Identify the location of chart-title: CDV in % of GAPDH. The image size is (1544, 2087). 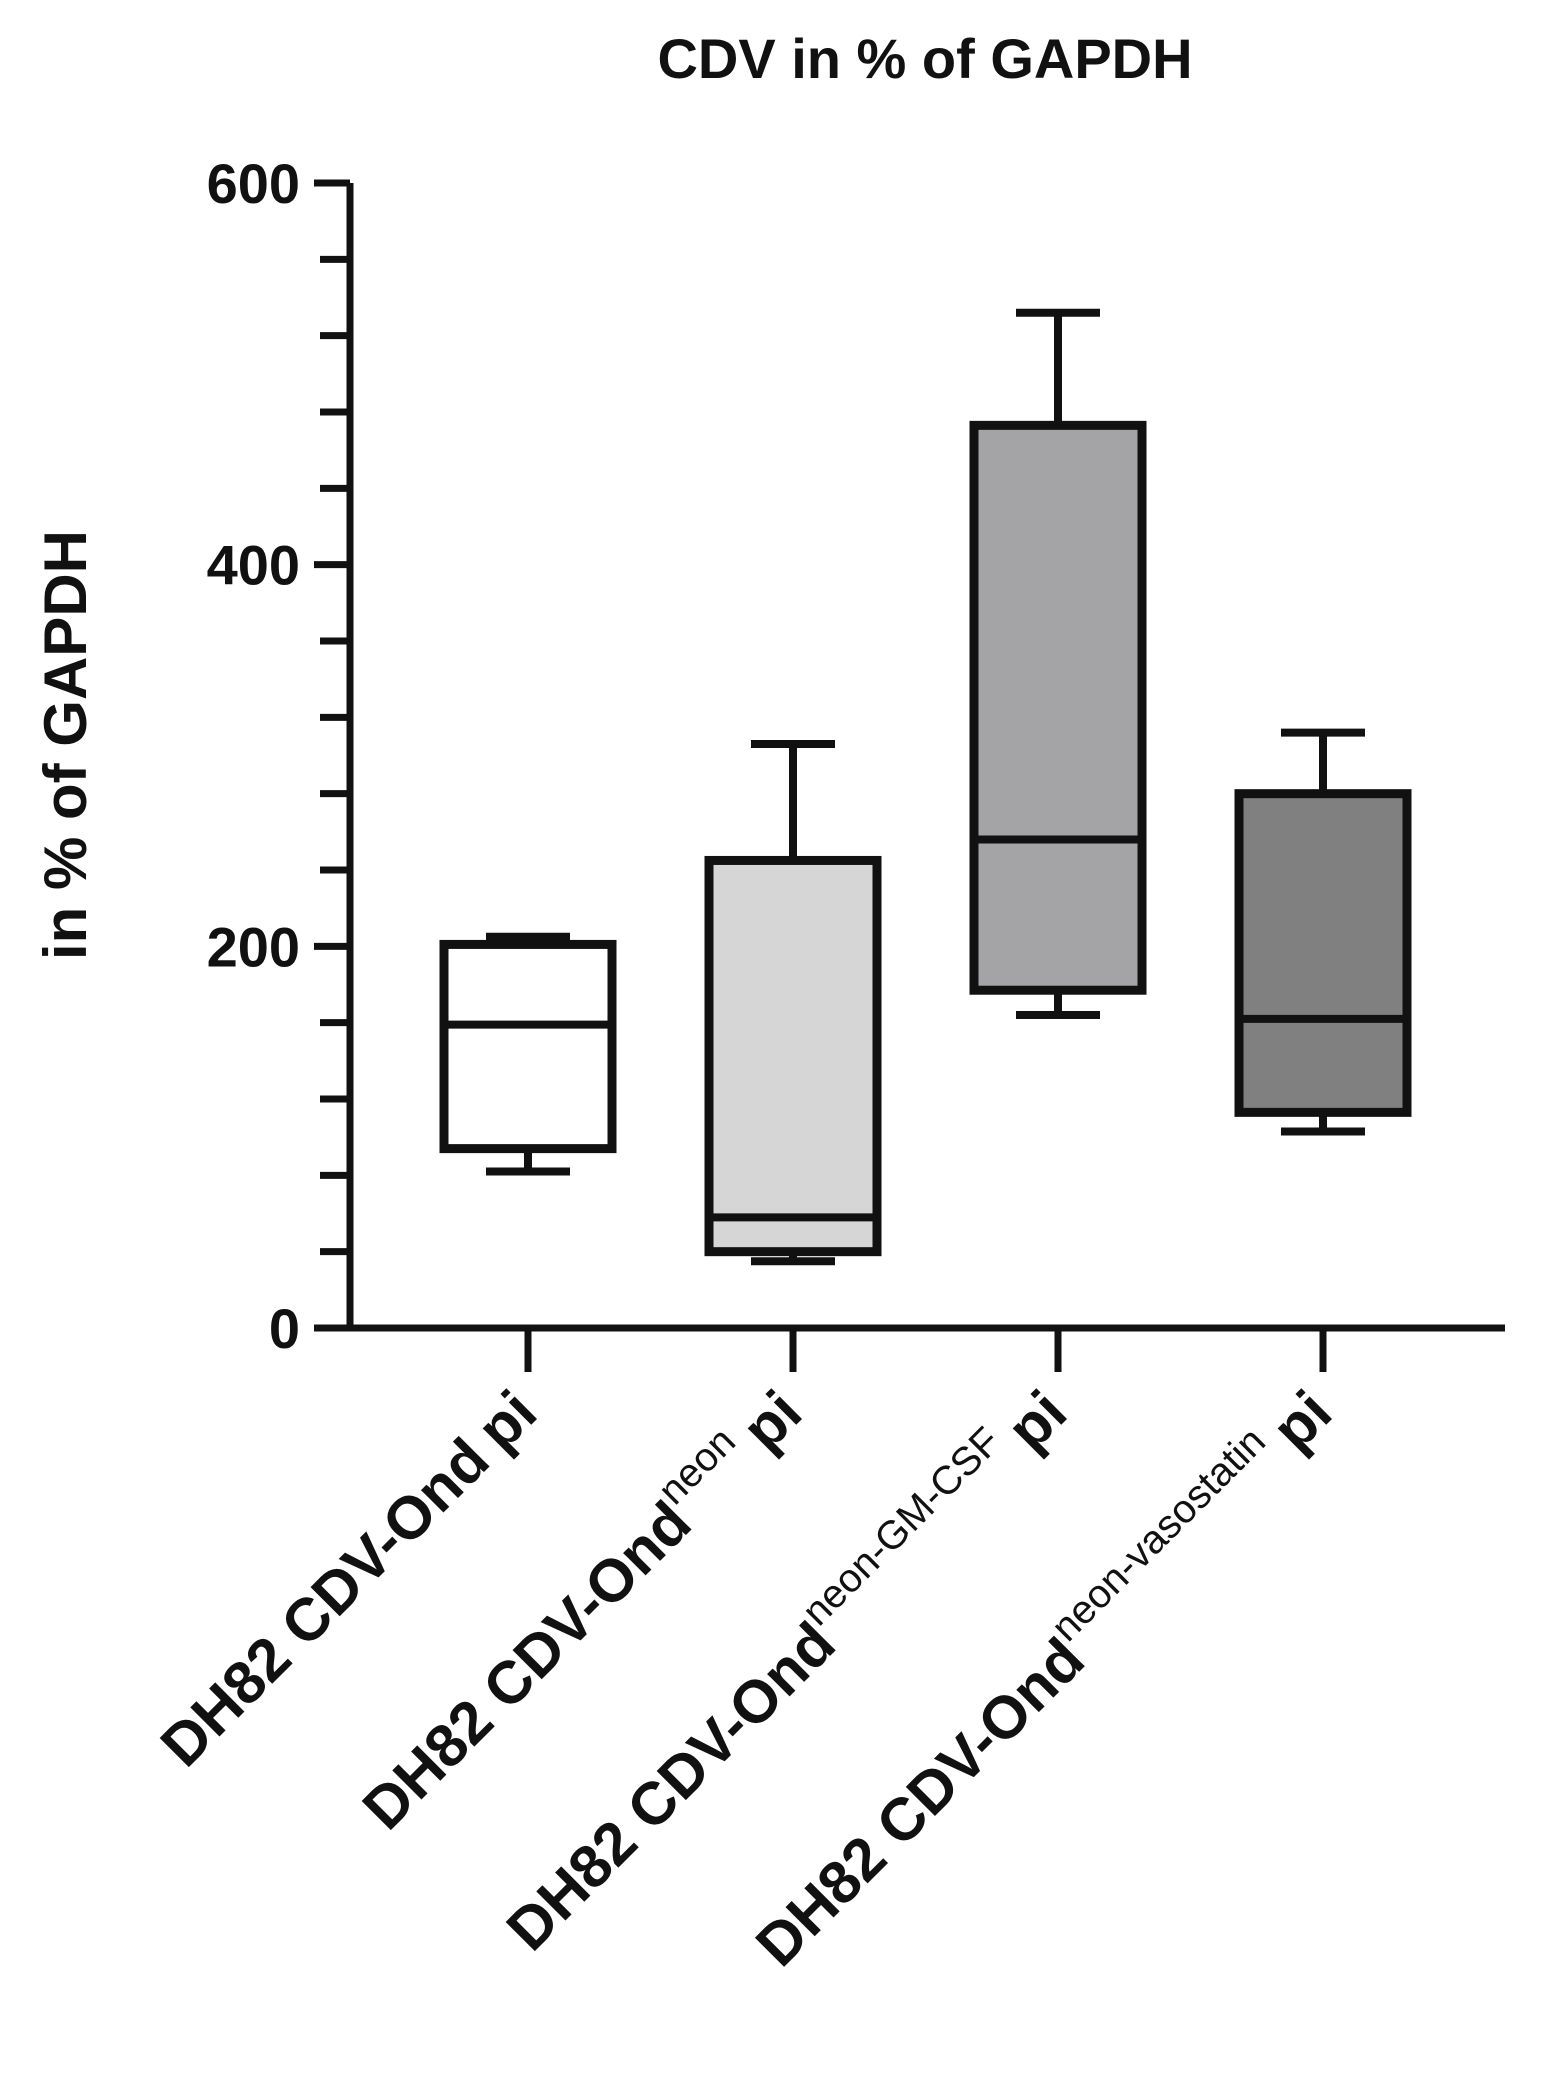
(924, 58).